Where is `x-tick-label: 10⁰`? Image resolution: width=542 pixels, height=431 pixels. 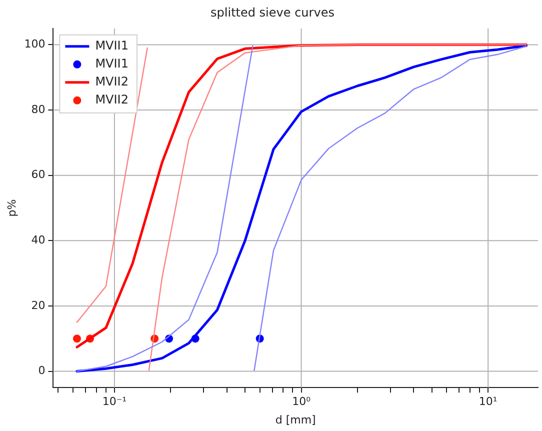
x-tick-label: 10⁰ is located at coordinates (302, 401).